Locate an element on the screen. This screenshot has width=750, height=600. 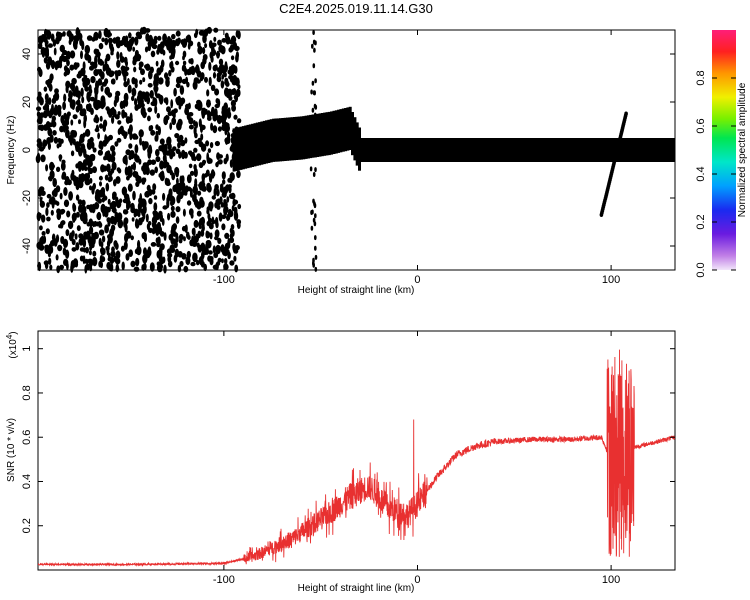
colorbar-ticks: 0.0 0.2 0.4 0.6 0.8 is located at coordinates (715, 174).